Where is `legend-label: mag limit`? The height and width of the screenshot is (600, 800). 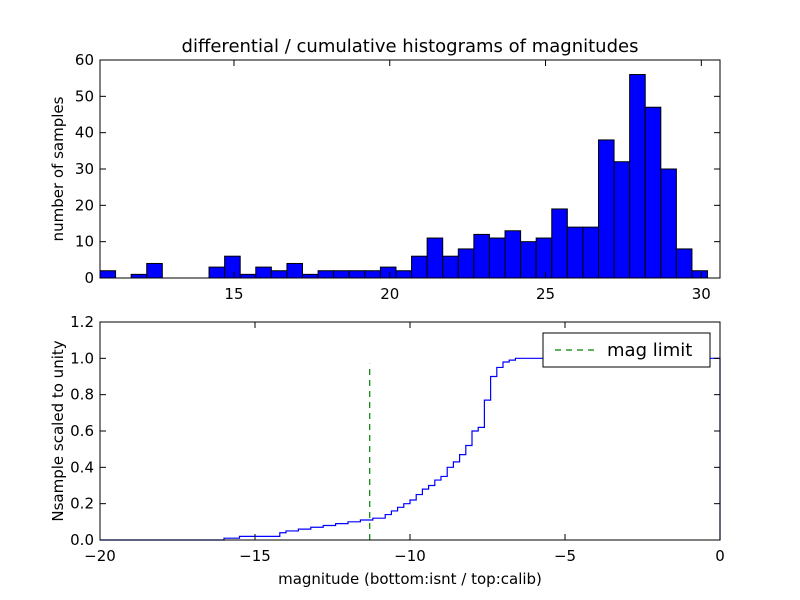
legend-label: mag limit is located at coordinates (649, 350).